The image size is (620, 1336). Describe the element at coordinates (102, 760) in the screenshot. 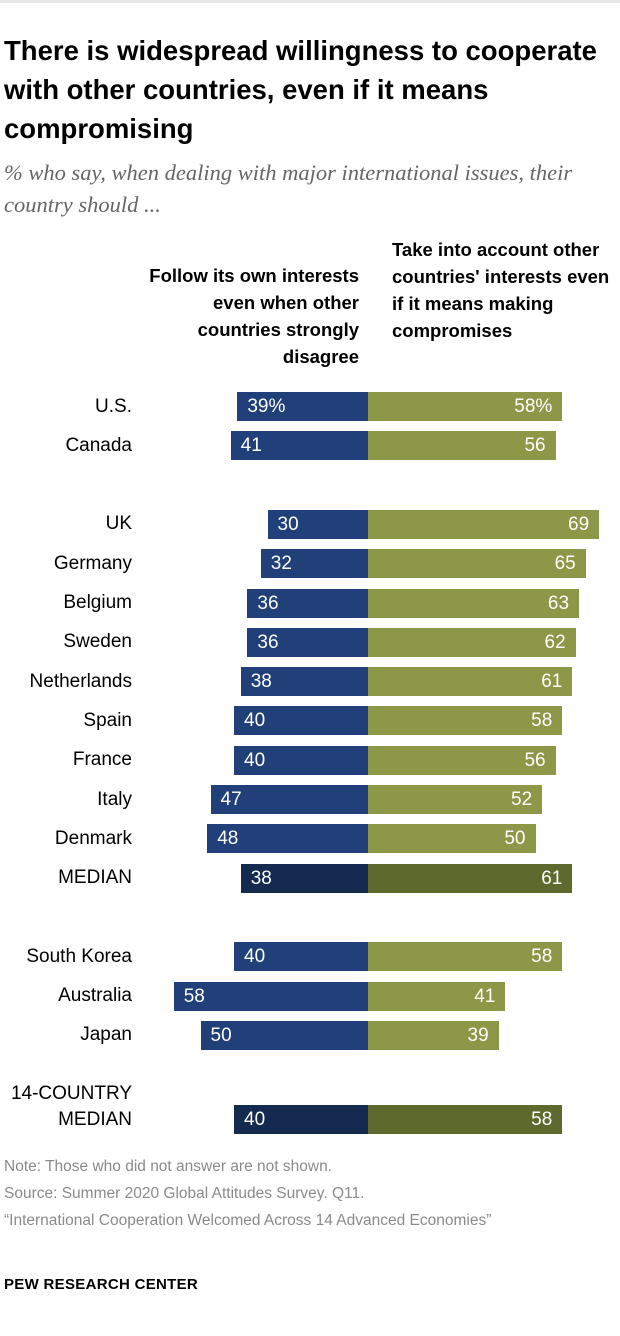

I see `category-label-france: France` at that location.